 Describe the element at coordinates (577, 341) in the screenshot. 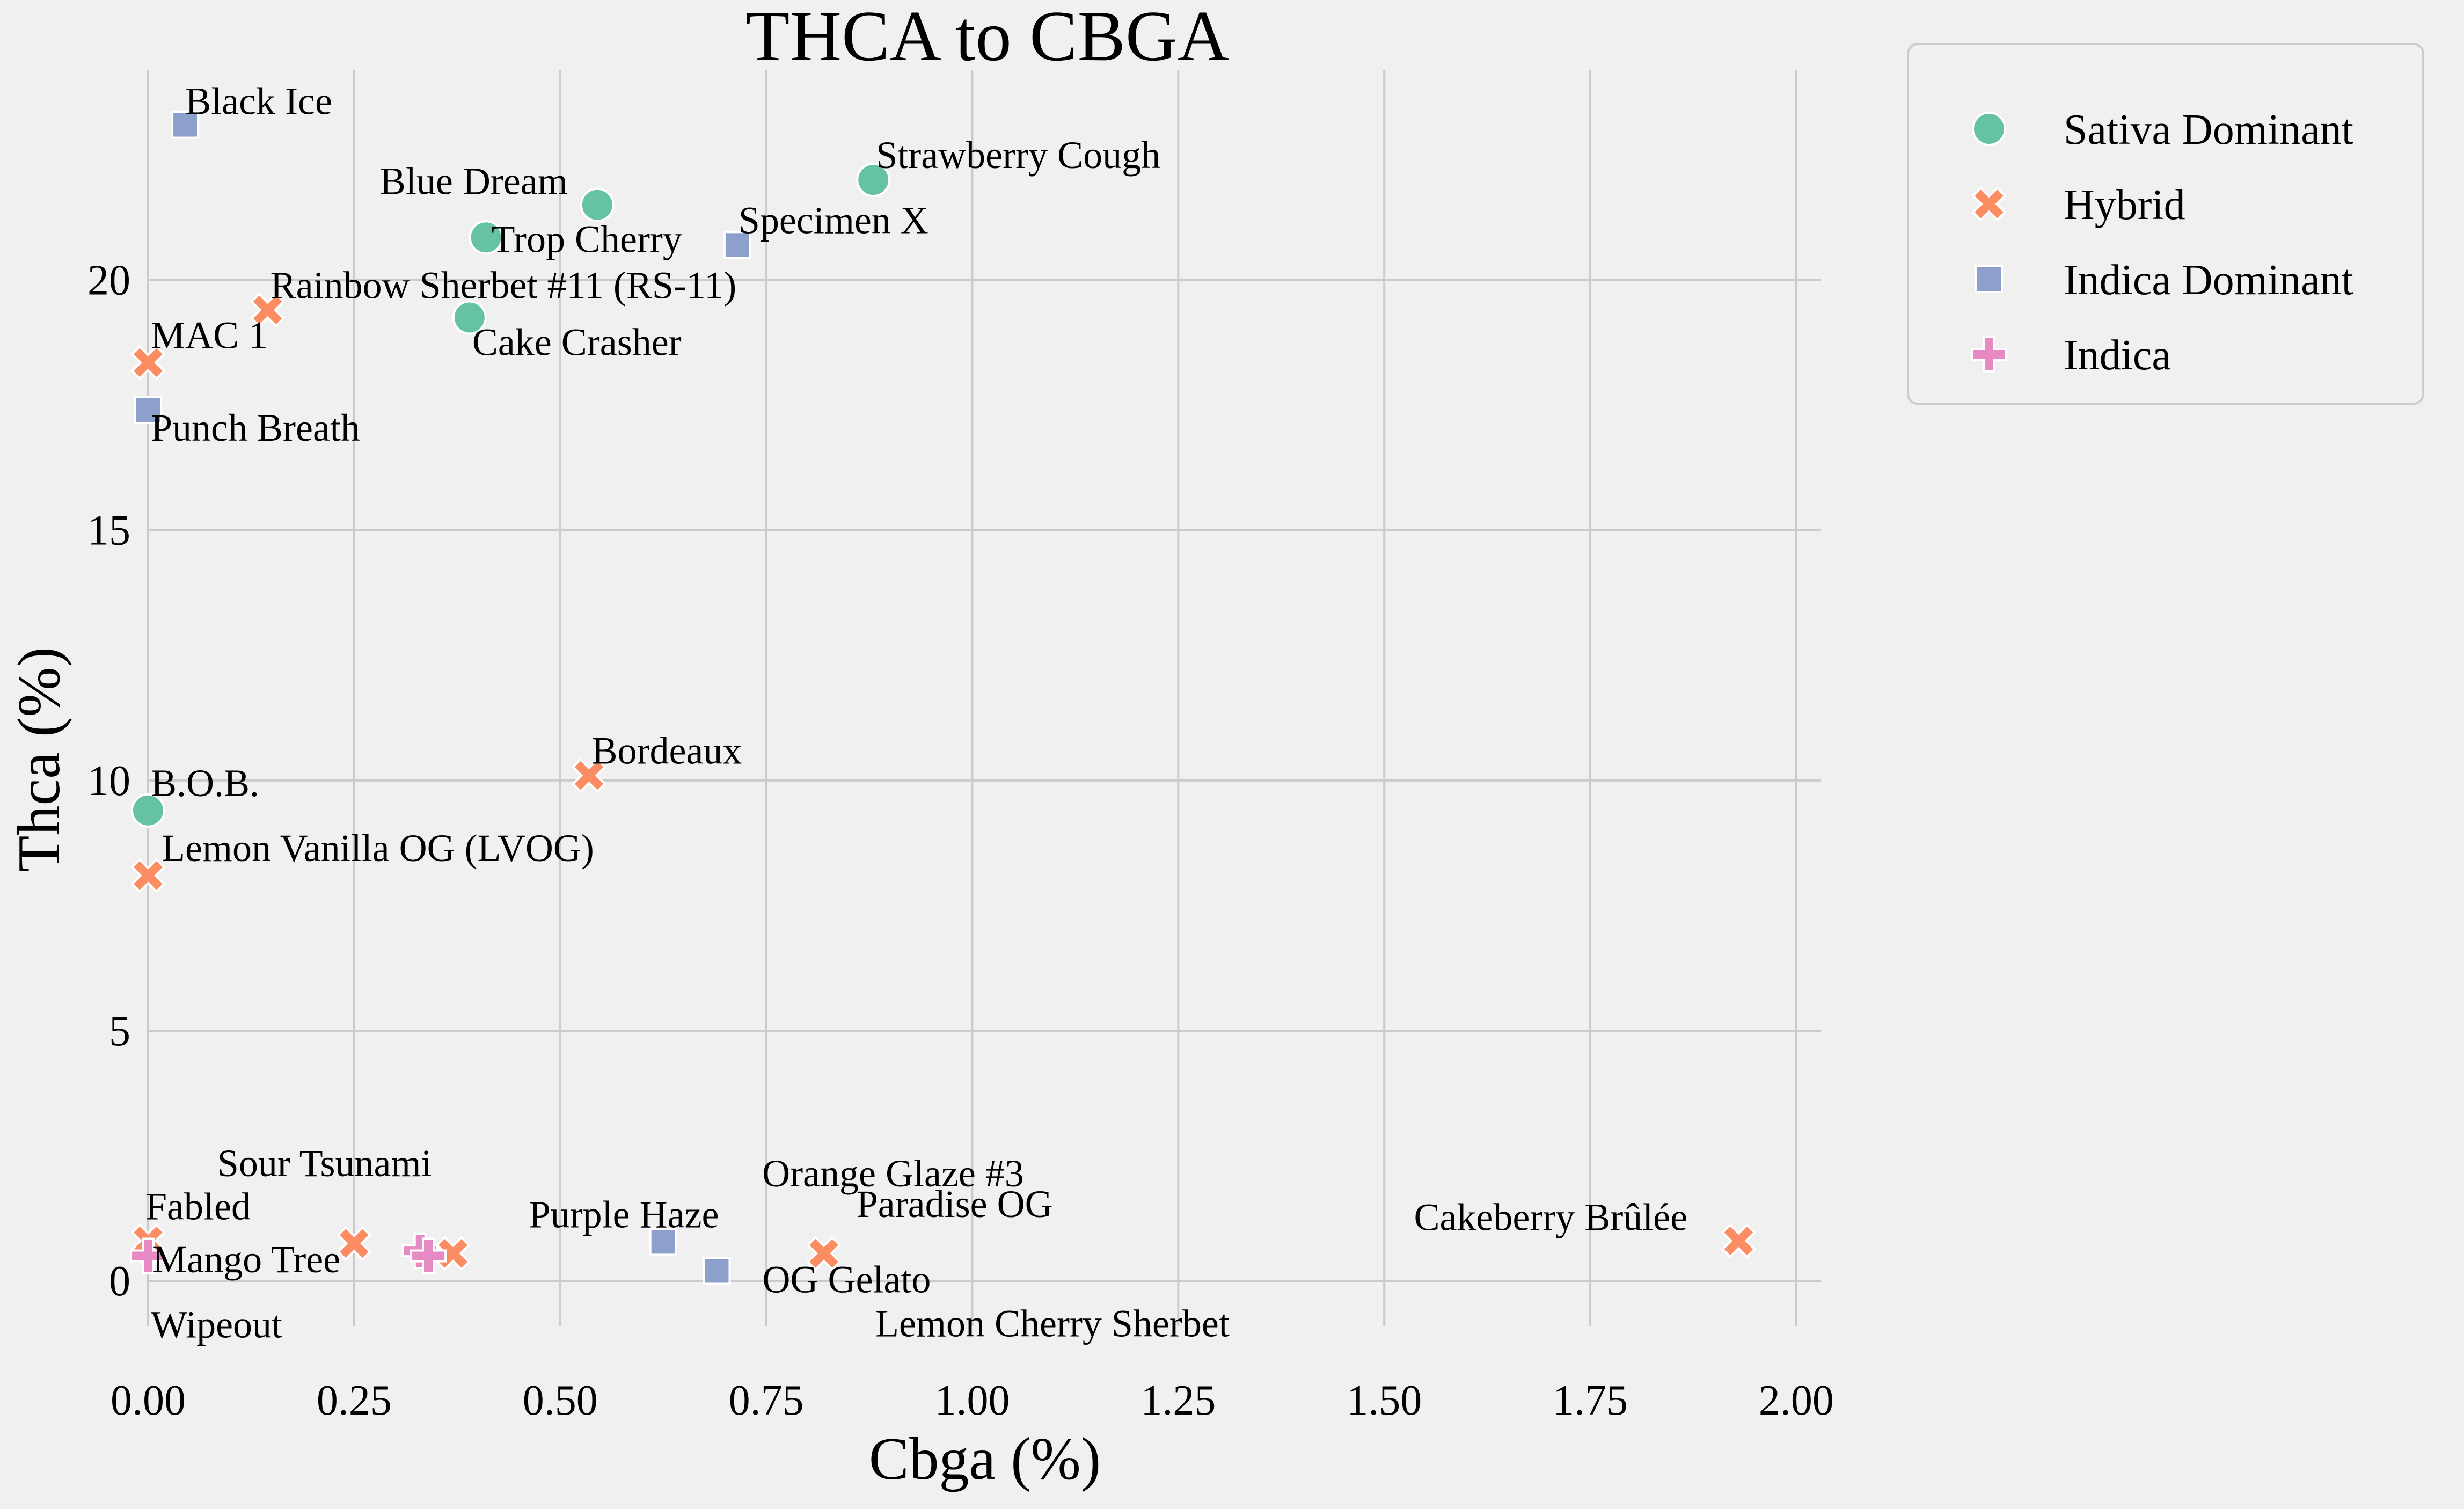

I see `point-label: Cake Crasher` at that location.